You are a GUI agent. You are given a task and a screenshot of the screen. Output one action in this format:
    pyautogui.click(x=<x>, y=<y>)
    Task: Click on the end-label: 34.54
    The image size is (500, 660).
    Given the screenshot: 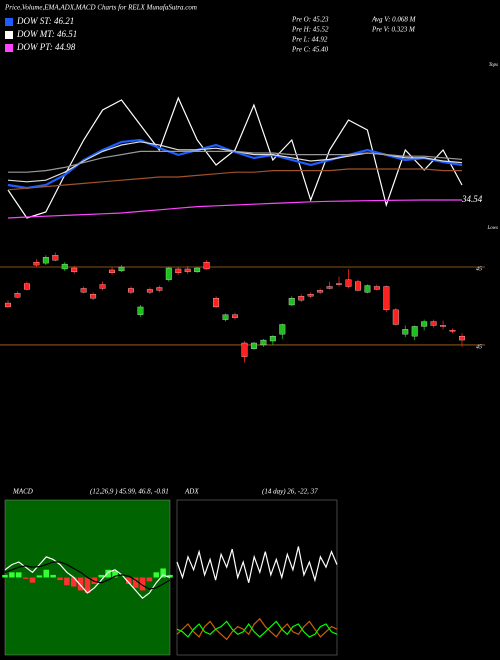 What is the action you would take?
    pyautogui.click(x=472, y=199)
    